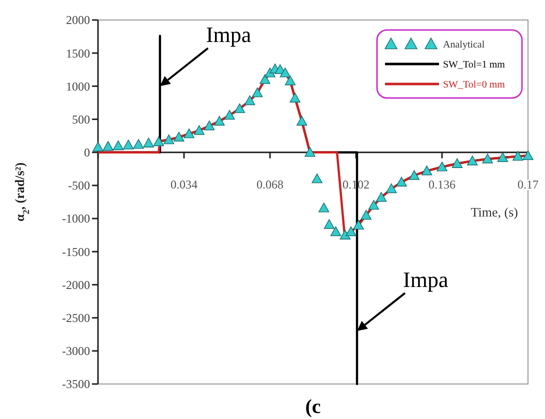 This screenshot has width=545, height=419. I want to click on y-tick-label: -2500, so click(76, 318).